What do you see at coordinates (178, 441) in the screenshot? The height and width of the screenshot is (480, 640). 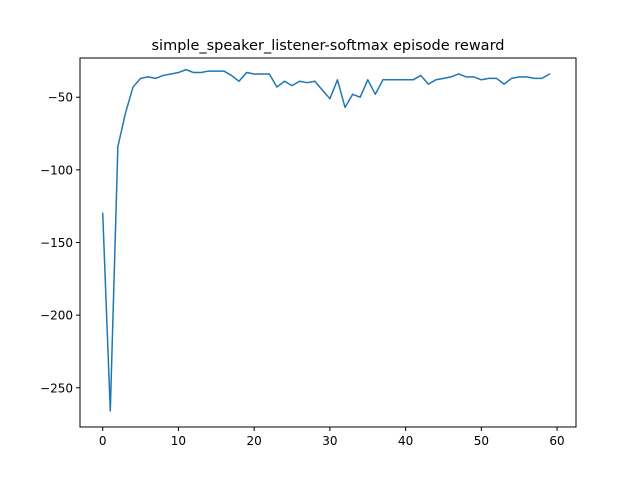 I see `x-tick-label: 10` at bounding box center [178, 441].